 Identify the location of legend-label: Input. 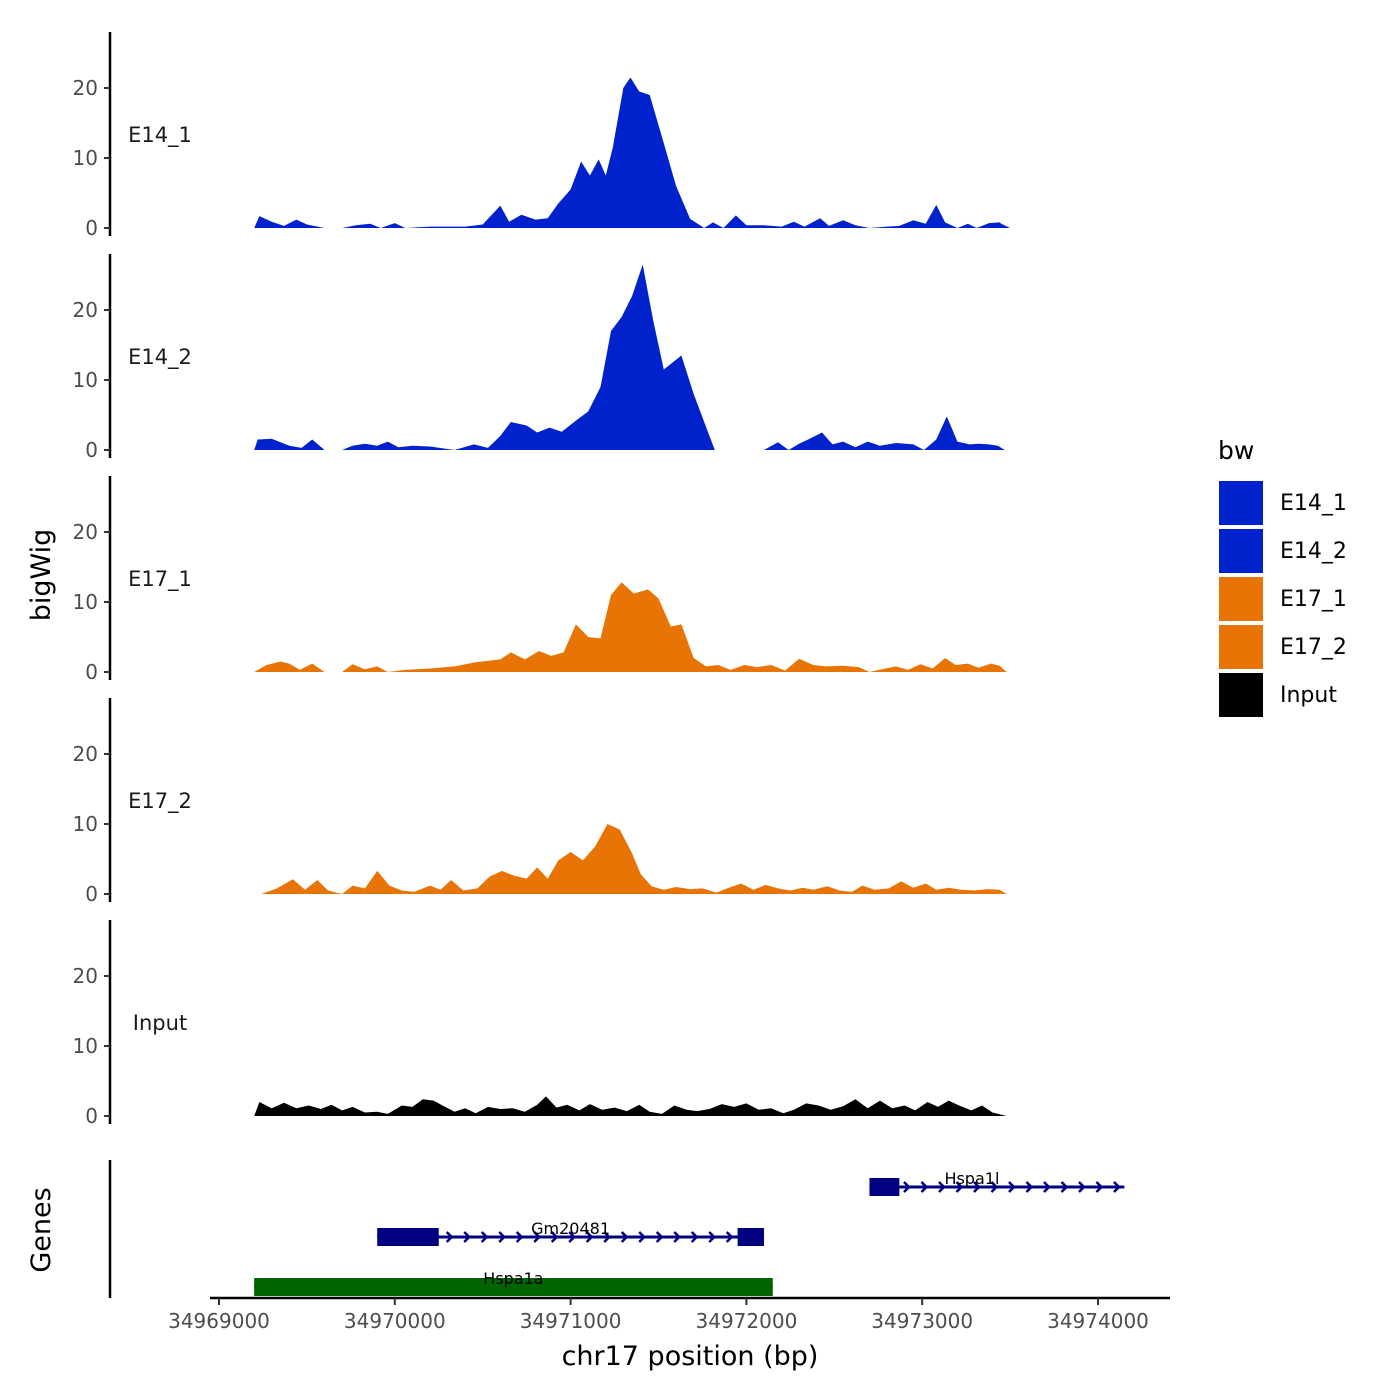
(1308, 695).